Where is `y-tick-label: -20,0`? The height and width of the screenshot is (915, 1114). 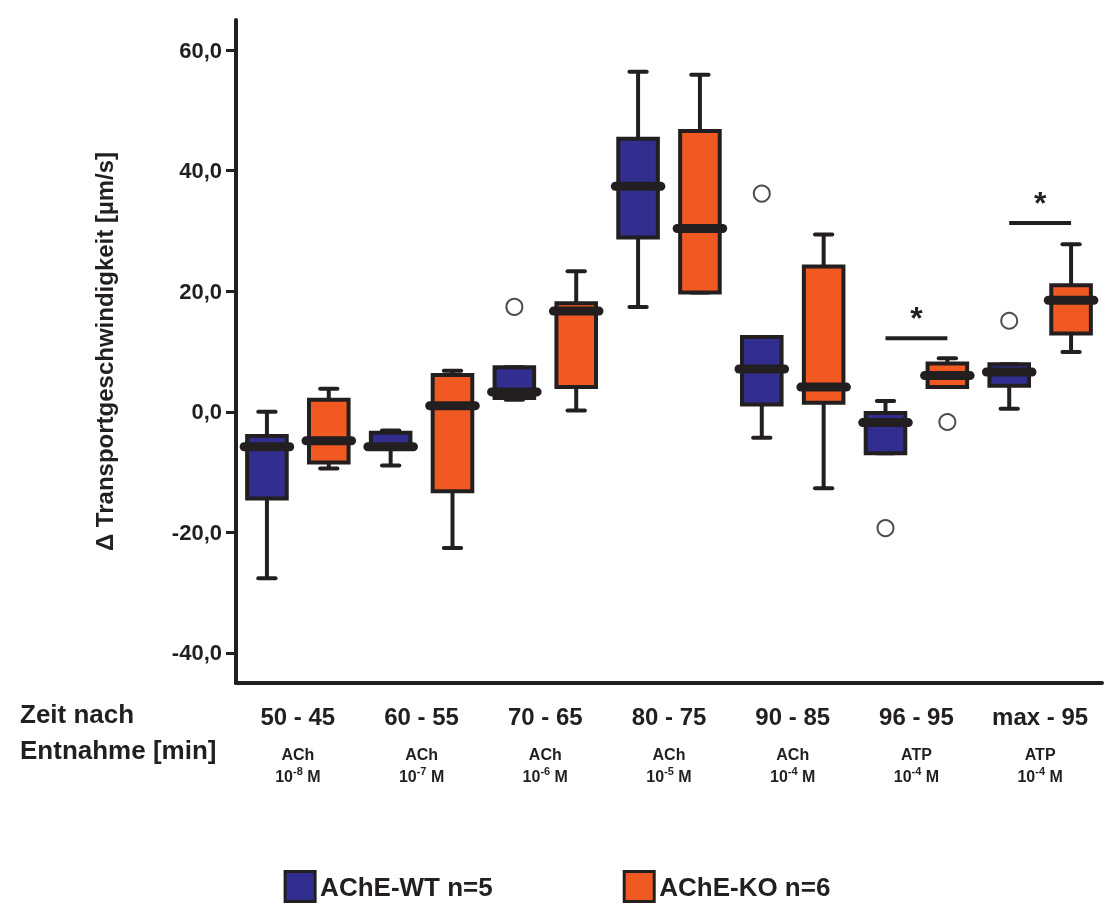 y-tick-label: -20,0 is located at coordinates (196, 532).